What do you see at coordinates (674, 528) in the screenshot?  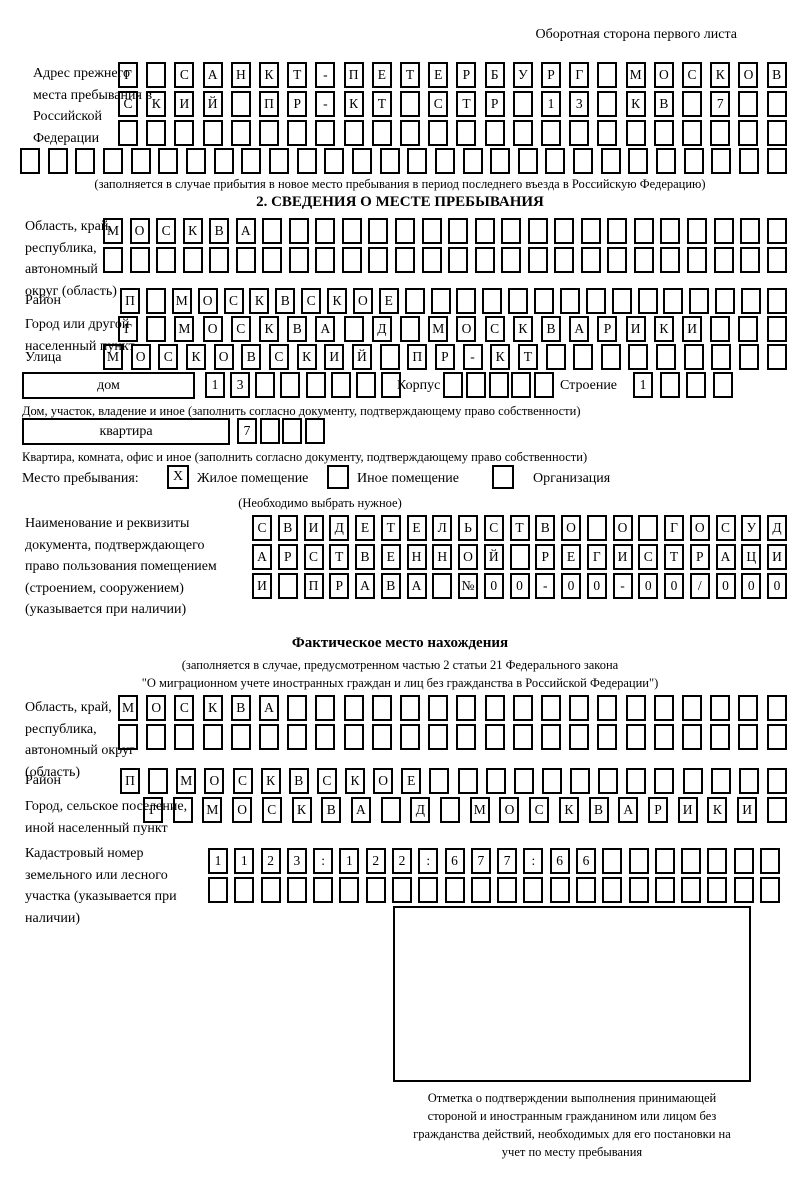 I see `char-cell: Г` at bounding box center [674, 528].